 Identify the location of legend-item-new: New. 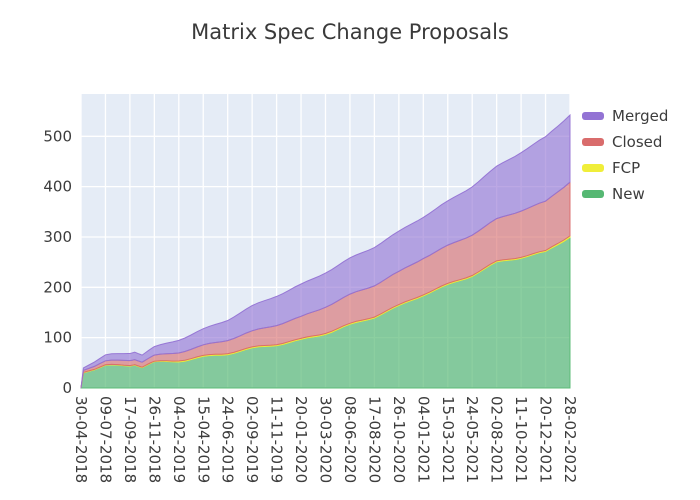
(625, 194).